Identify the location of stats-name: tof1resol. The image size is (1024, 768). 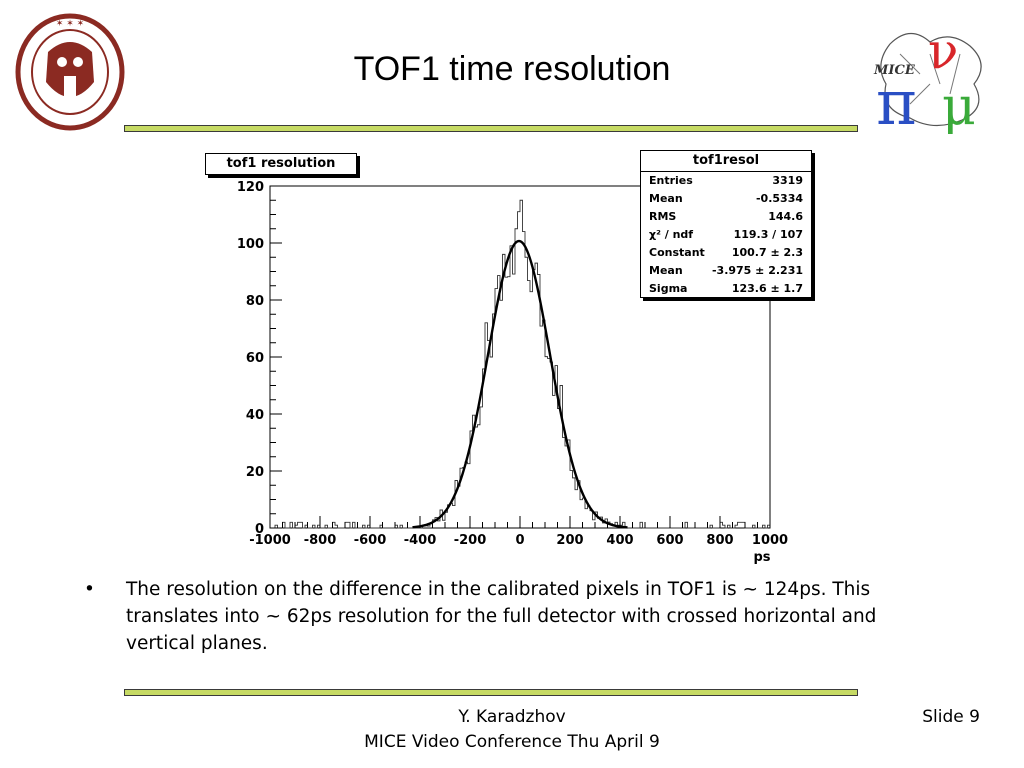
(726, 161).